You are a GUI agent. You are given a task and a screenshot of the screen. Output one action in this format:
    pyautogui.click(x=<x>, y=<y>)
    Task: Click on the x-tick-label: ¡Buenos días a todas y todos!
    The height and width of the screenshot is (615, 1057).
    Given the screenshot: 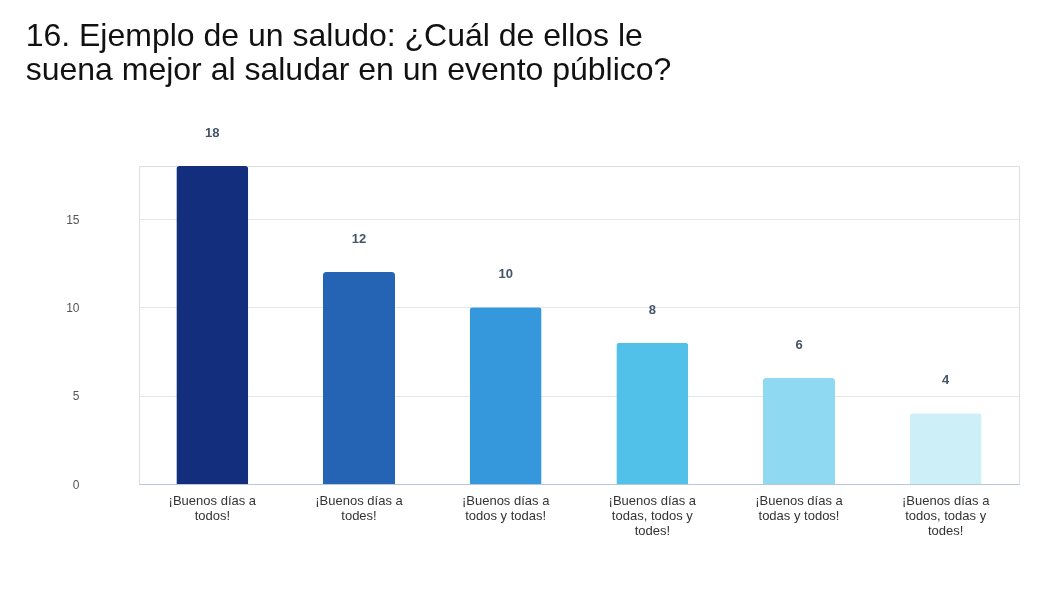 What is the action you would take?
    pyautogui.click(x=799, y=507)
    